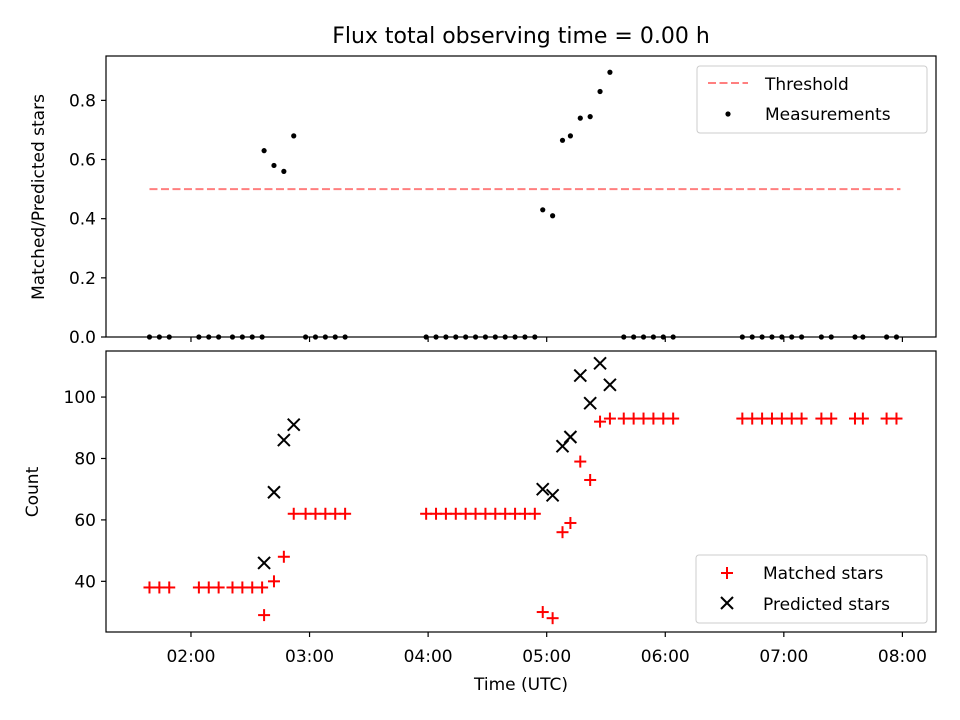 This screenshot has height=720, width=960. Describe the element at coordinates (85, 582) in the screenshot. I see `bottom-y-tick-label: 40` at that location.